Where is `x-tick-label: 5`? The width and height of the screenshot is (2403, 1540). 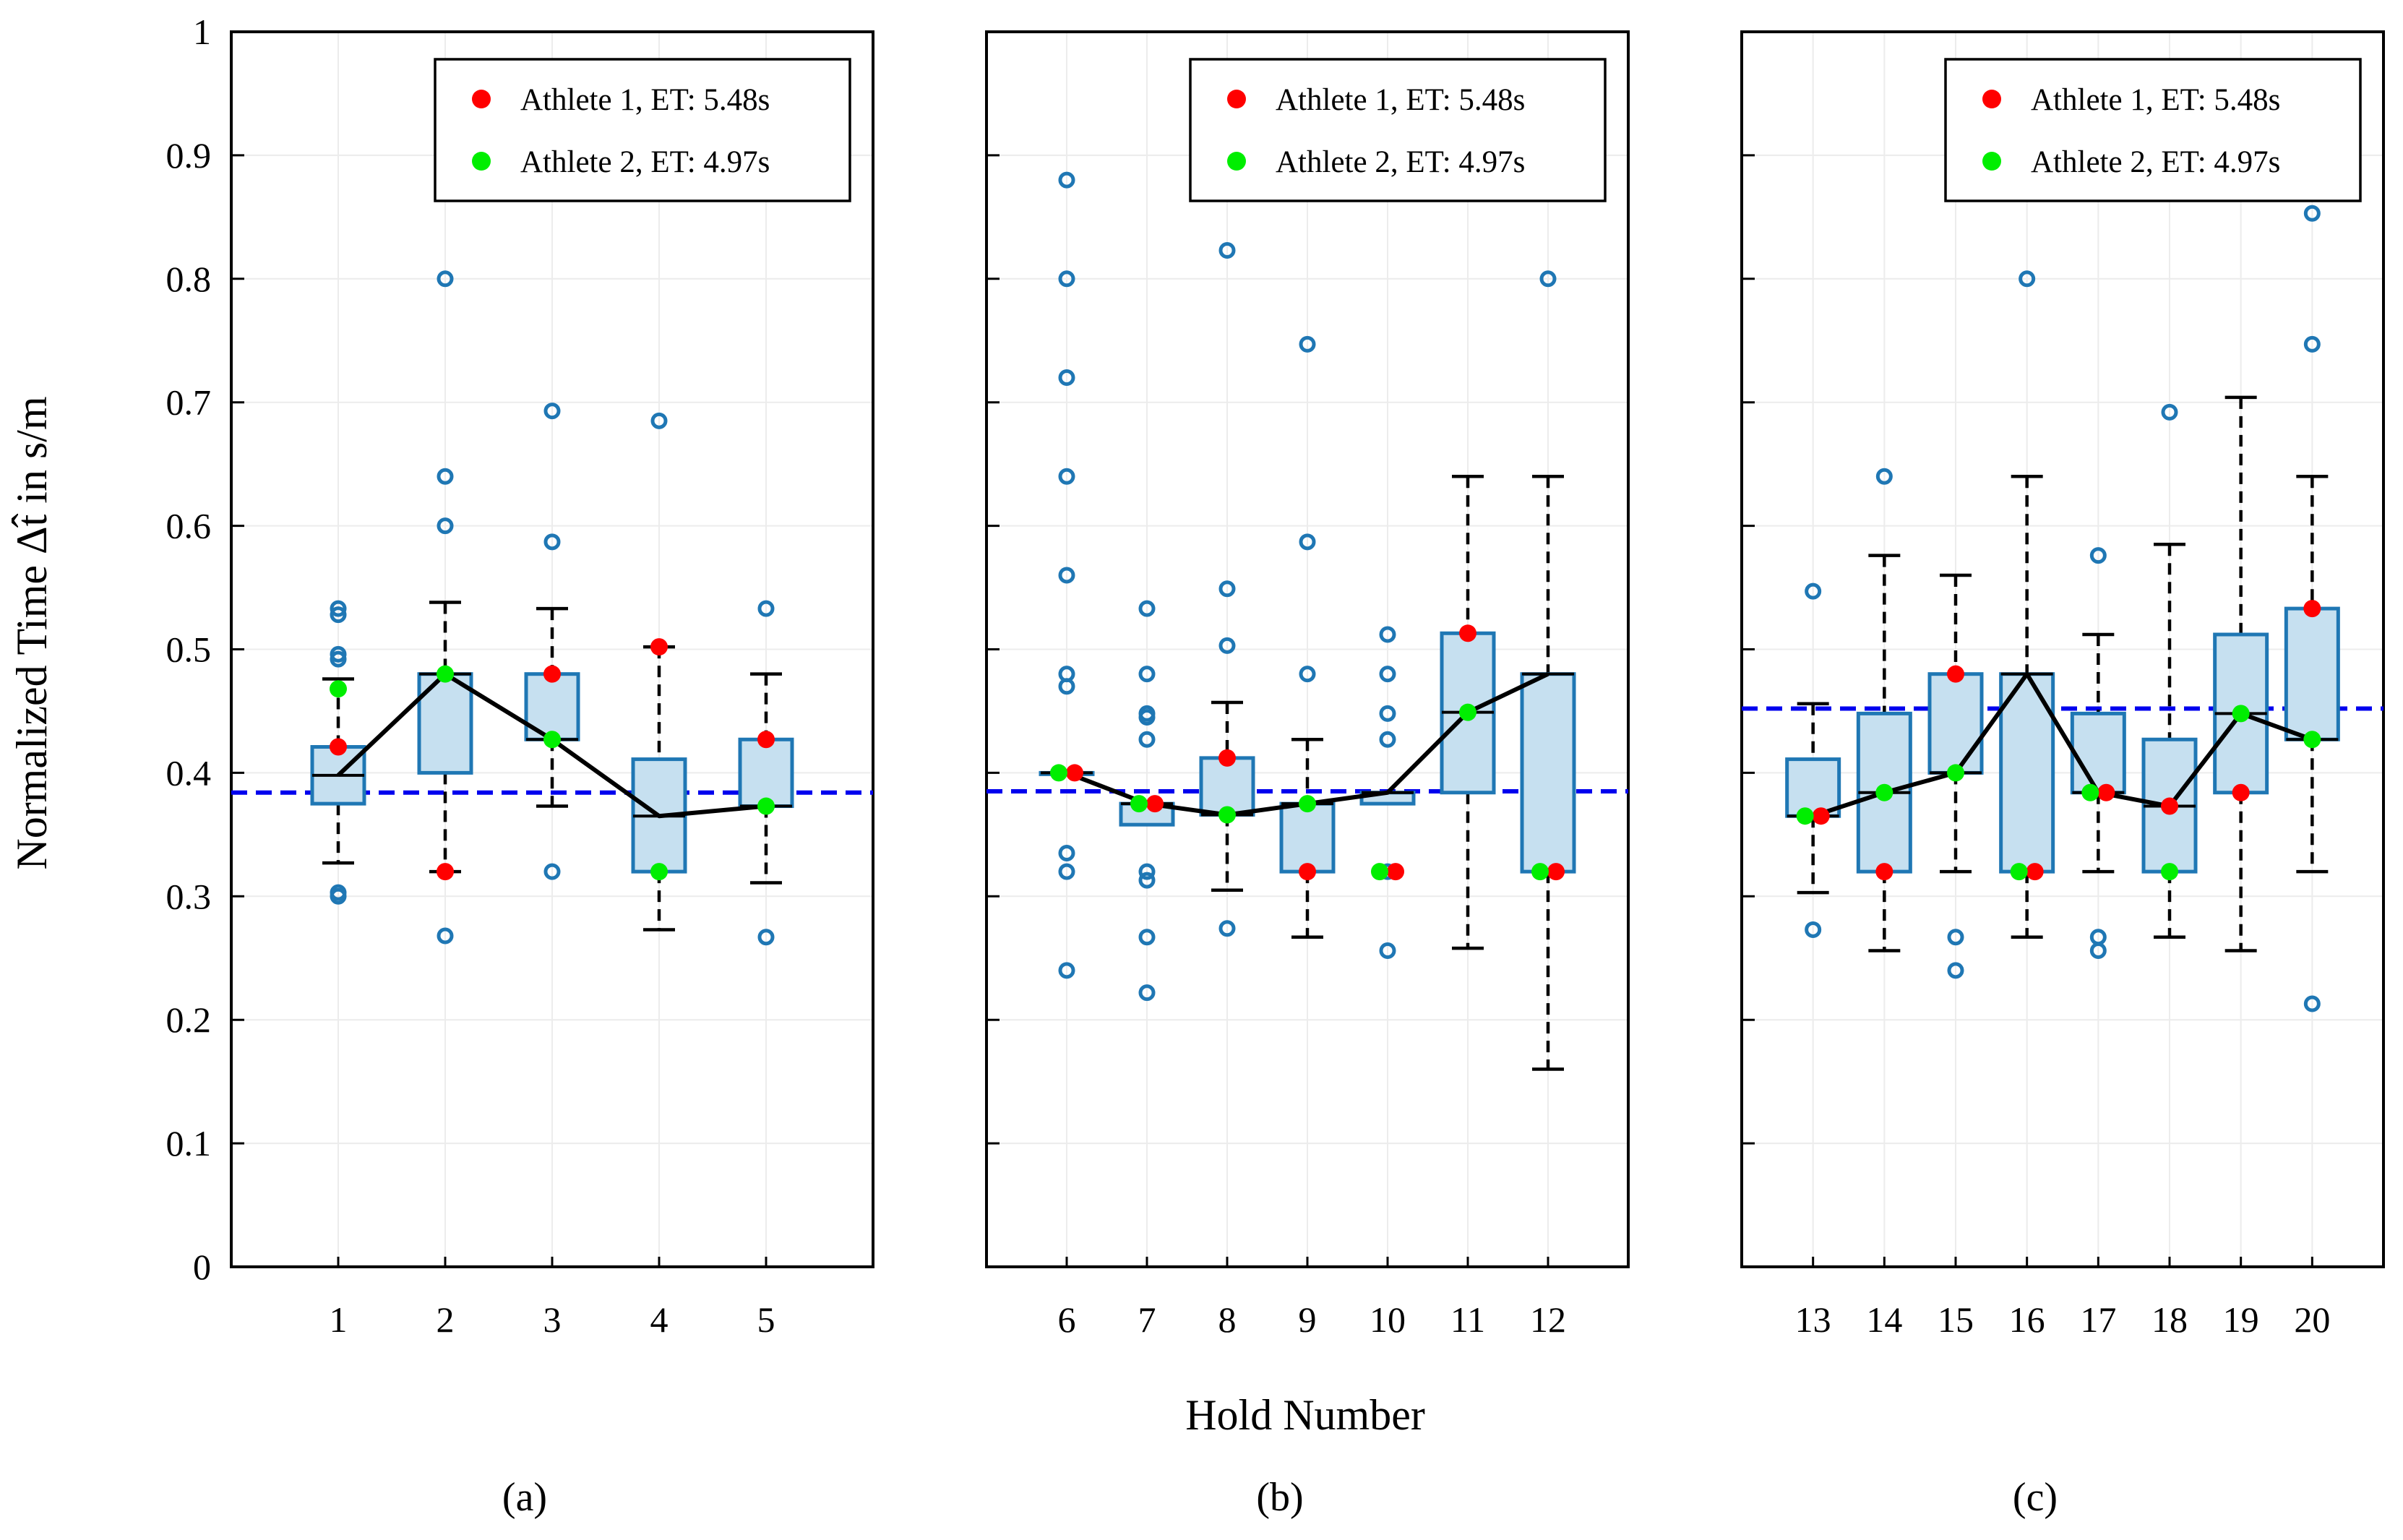 x-tick-label: 5 is located at coordinates (766, 1319).